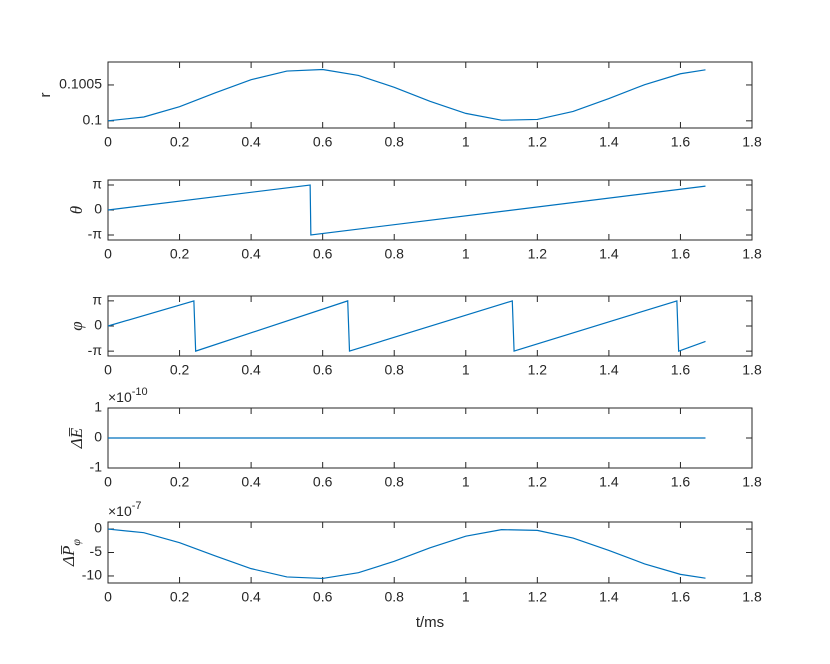 This screenshot has height=664, width=830. Describe the element at coordinates (93, 120) in the screenshot. I see `y-tick-label: 0.1` at that location.